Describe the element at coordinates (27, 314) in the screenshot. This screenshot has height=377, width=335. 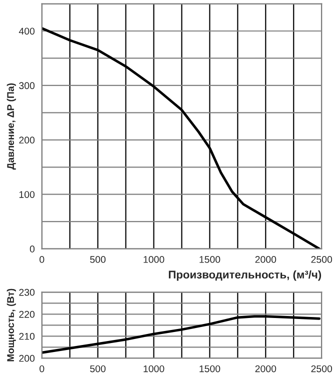
I see `y-tick-label: 220` at that location.